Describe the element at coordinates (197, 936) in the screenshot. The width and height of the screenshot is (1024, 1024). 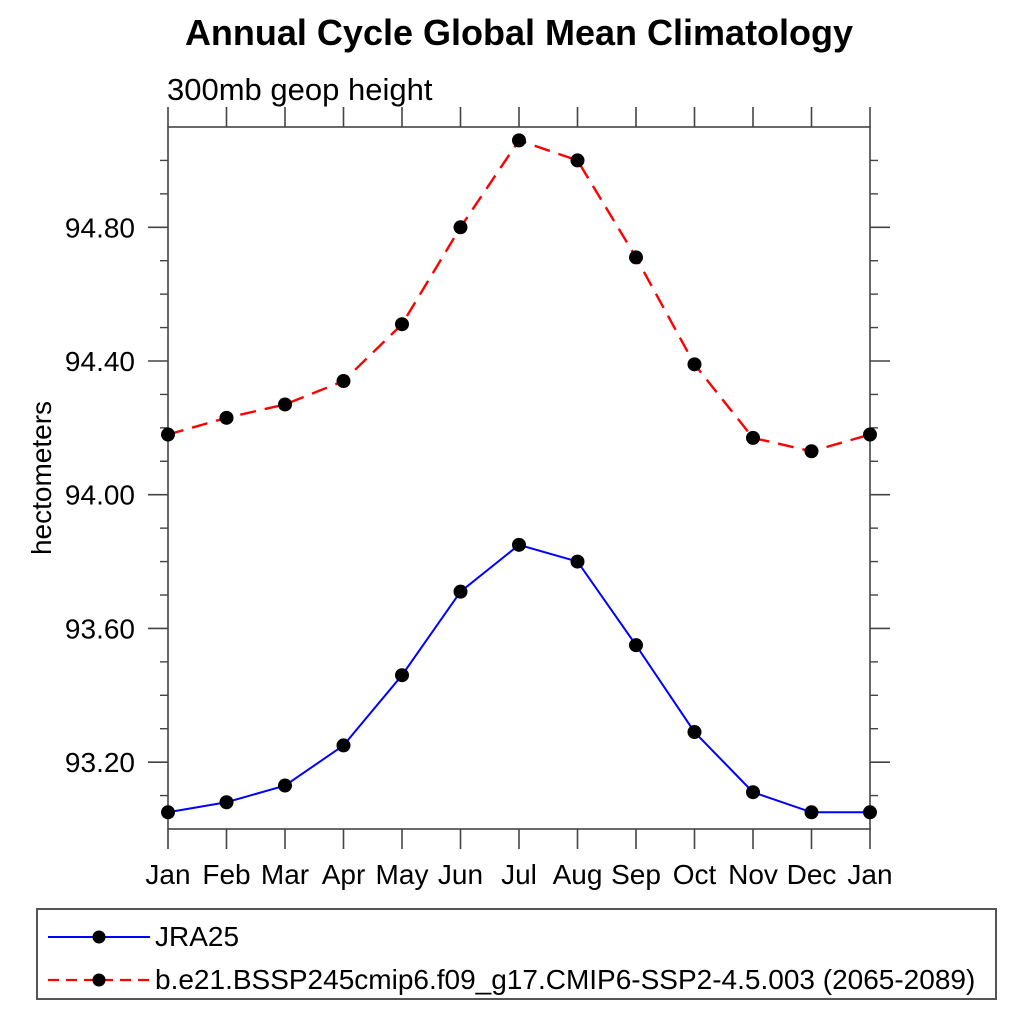
I see `legend-label: JRA25` at that location.